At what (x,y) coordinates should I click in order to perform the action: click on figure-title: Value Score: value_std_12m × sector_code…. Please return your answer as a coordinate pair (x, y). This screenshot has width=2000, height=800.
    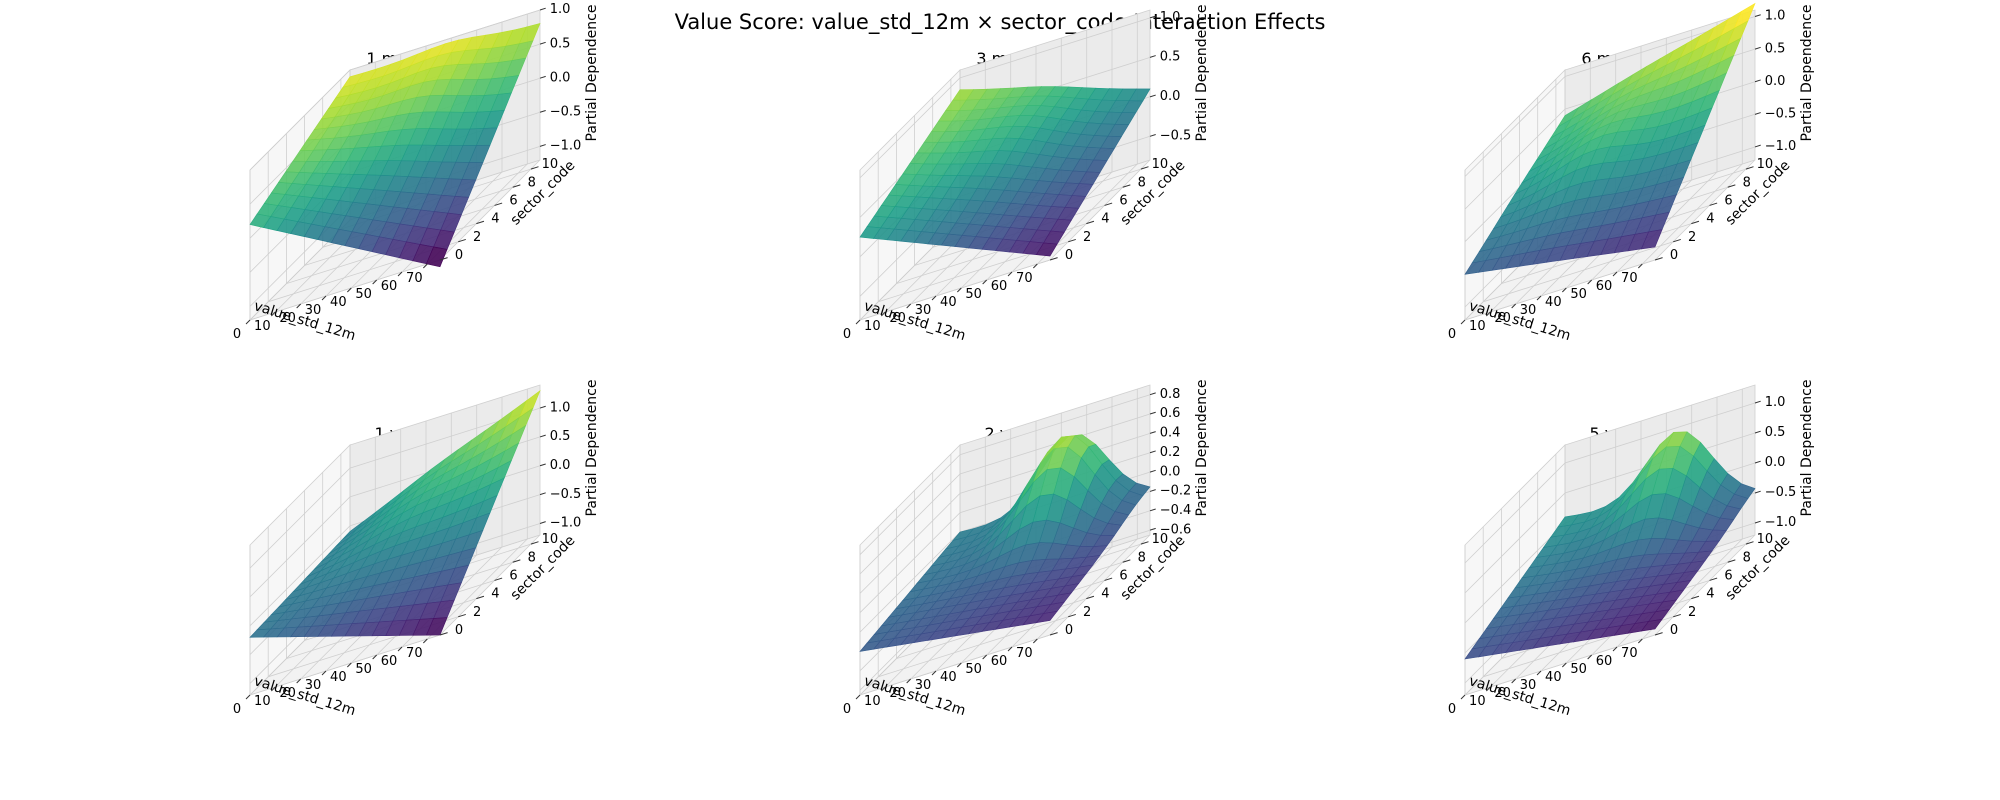
    Looking at the image, I should click on (1000, 22).